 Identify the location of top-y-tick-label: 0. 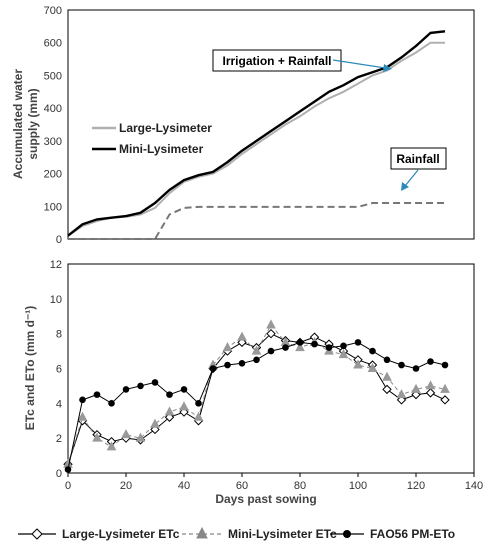
(59, 240).